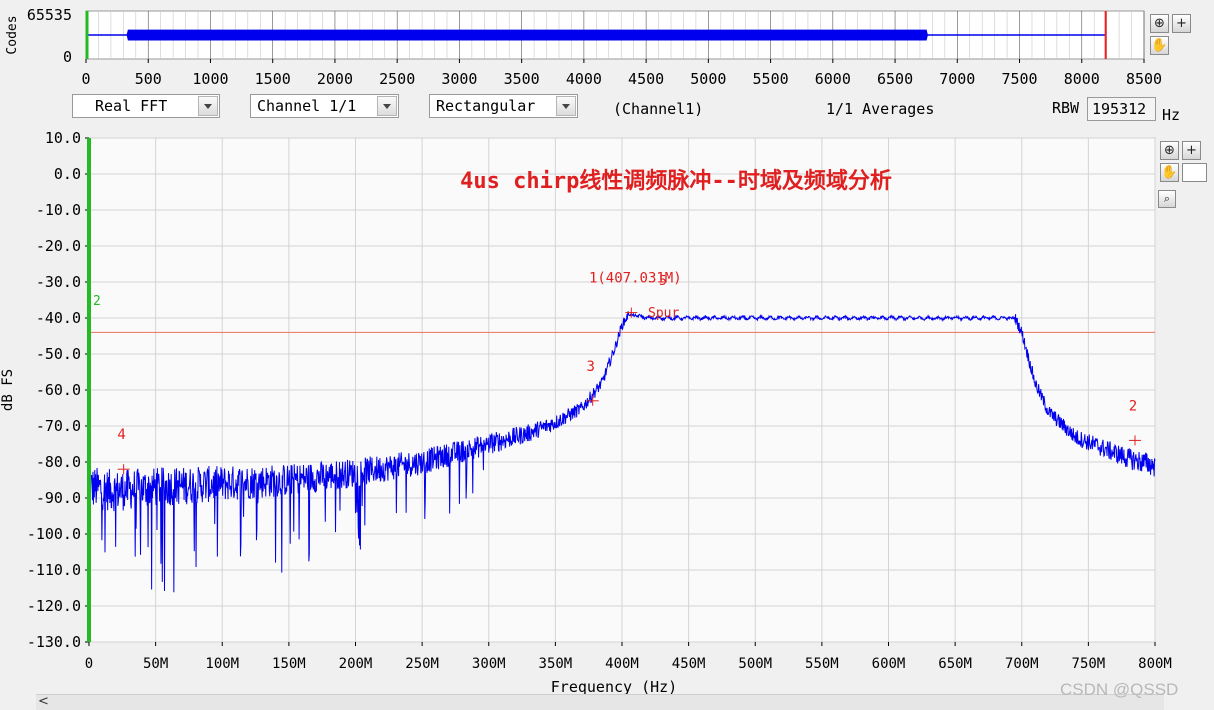  What do you see at coordinates (957, 79) in the screenshot?
I see `time-x-tick-label: 7000` at bounding box center [957, 79].